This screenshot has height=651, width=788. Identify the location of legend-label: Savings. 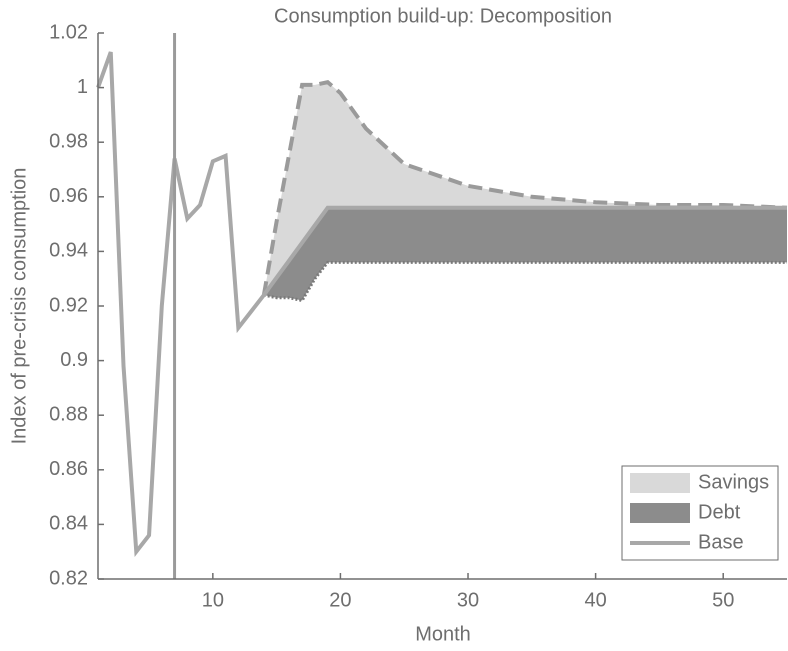
(733, 482).